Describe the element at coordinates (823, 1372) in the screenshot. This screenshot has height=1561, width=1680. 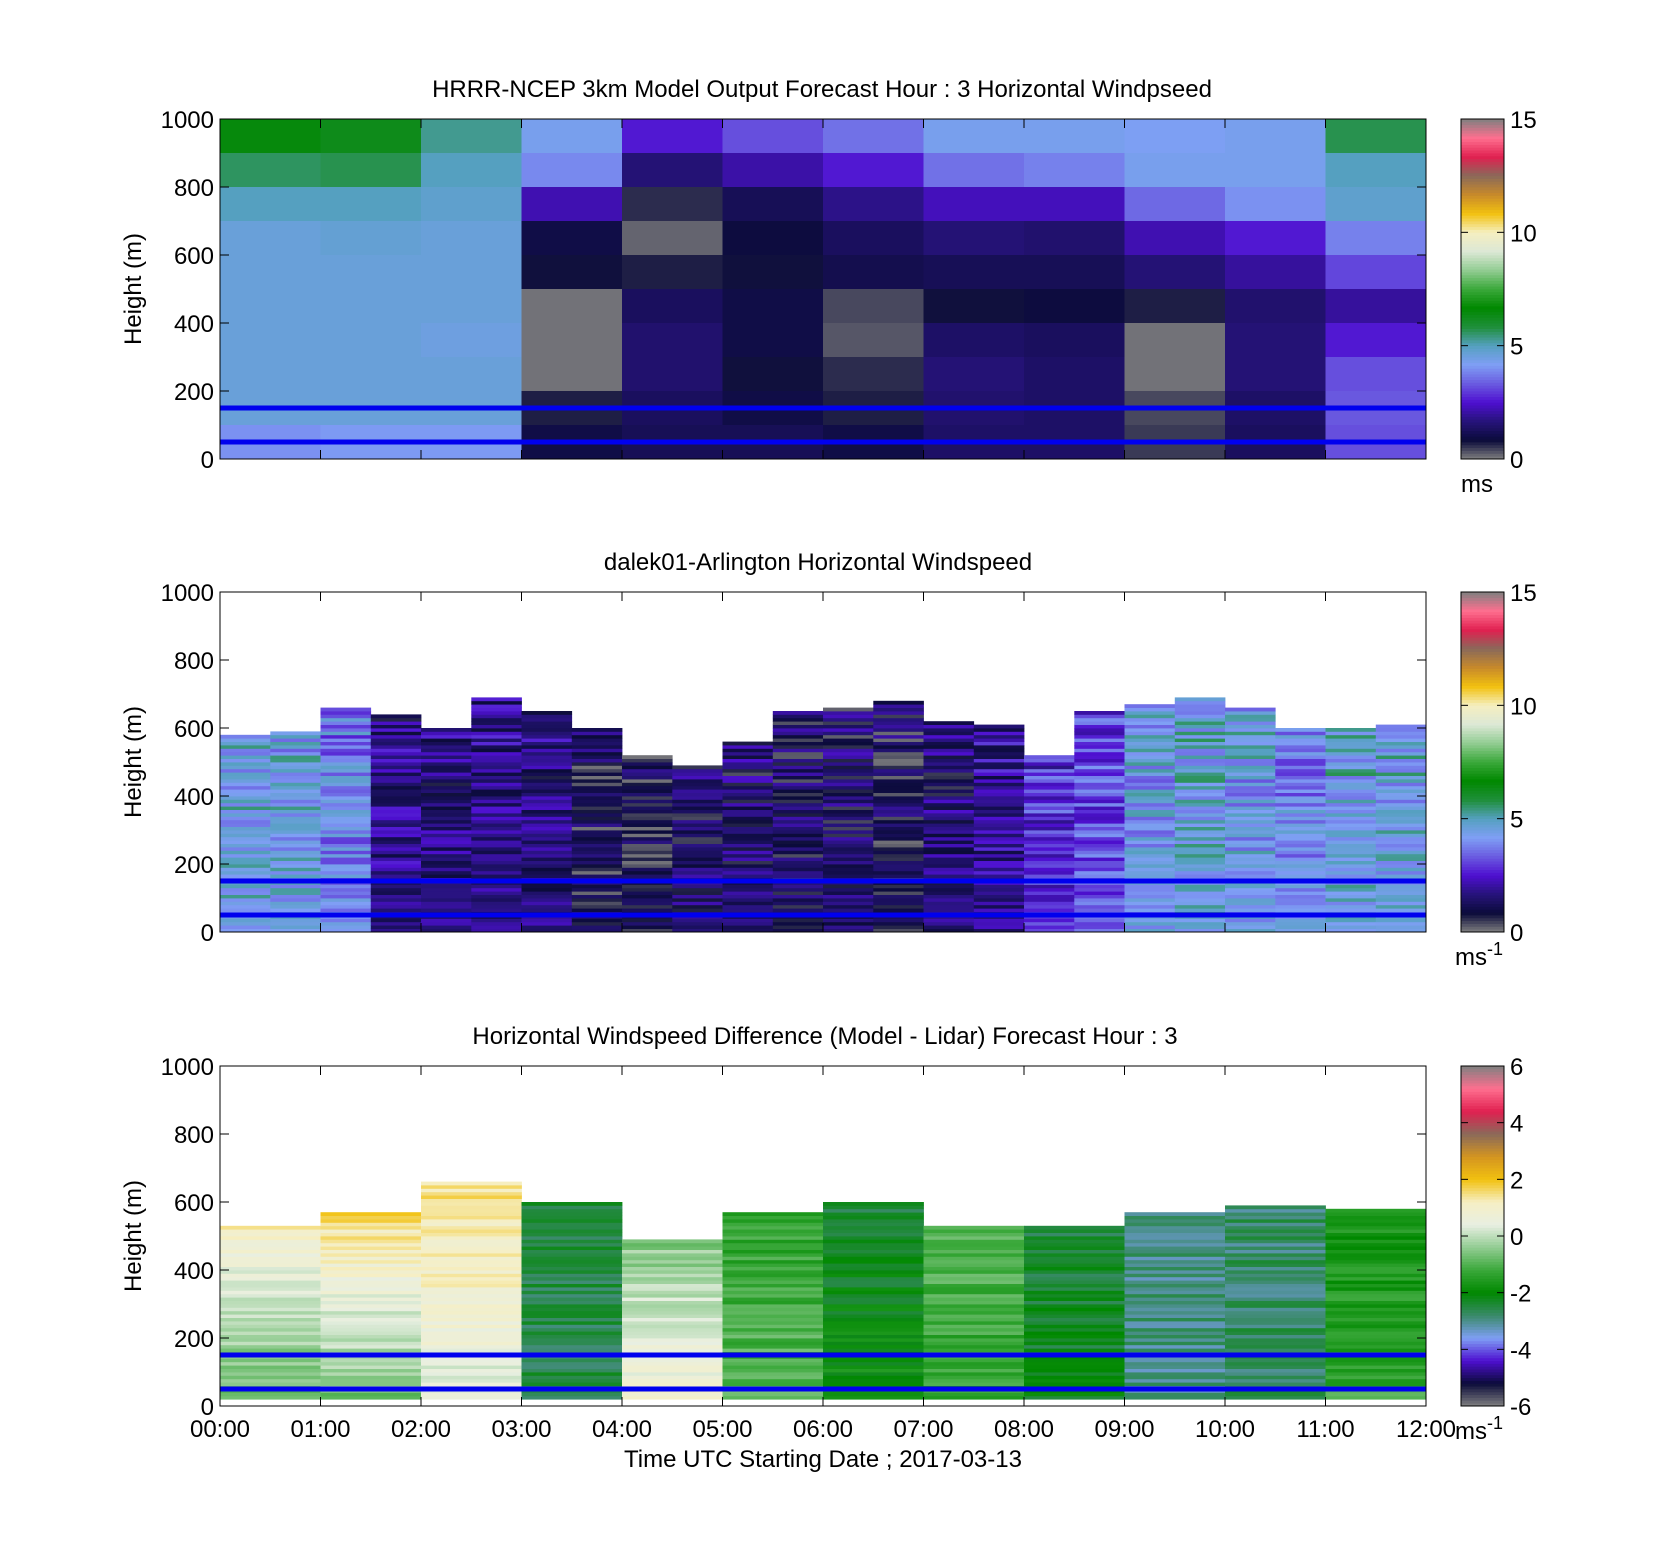
I see `panel-difference-refs` at that location.